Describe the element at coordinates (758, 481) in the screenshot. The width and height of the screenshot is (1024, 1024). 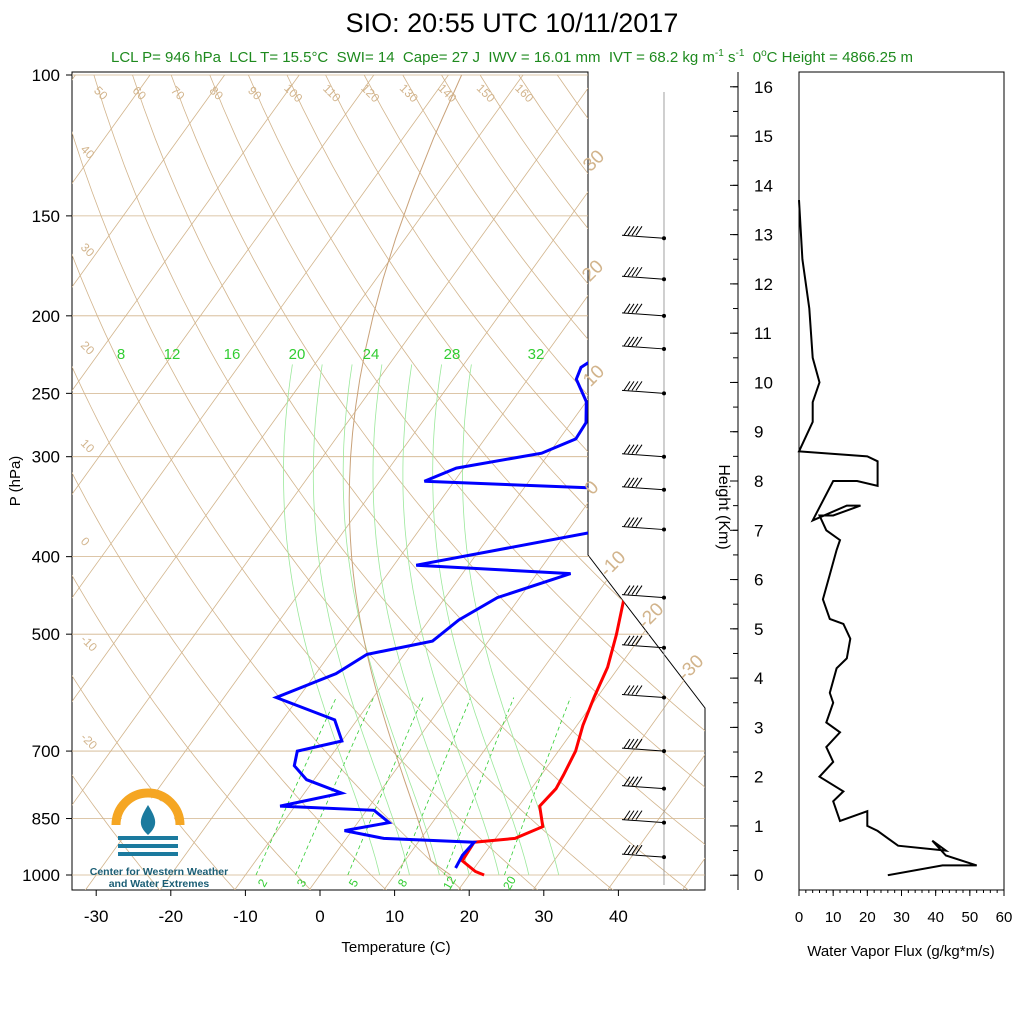
I see `height-tick-label: 8` at that location.